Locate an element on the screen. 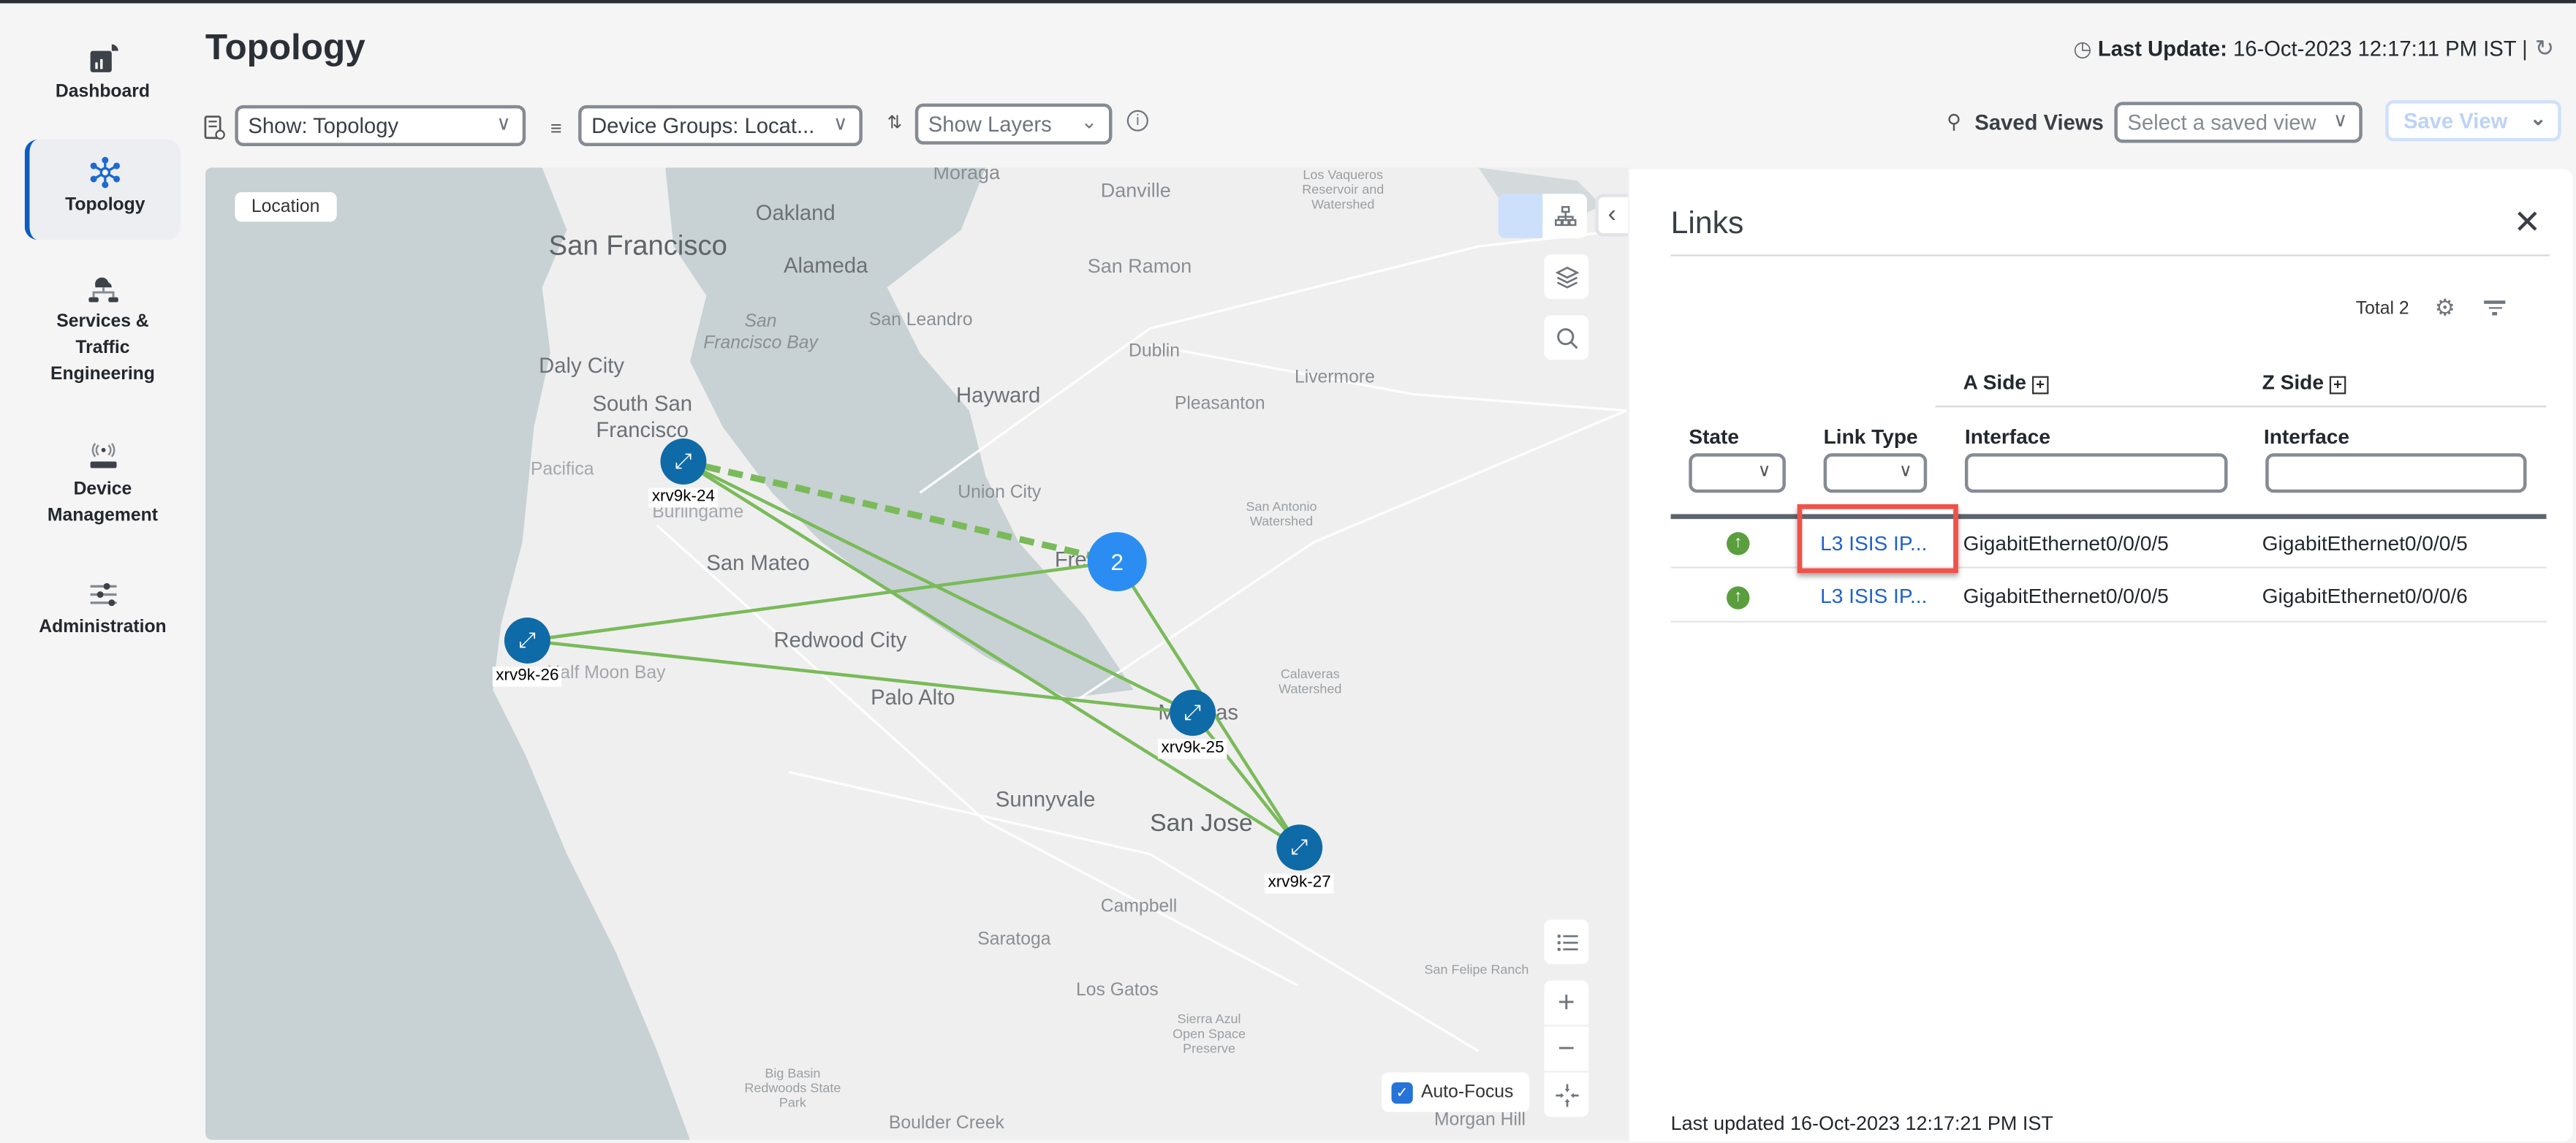  device-icon is located at coordinates (102, 455).